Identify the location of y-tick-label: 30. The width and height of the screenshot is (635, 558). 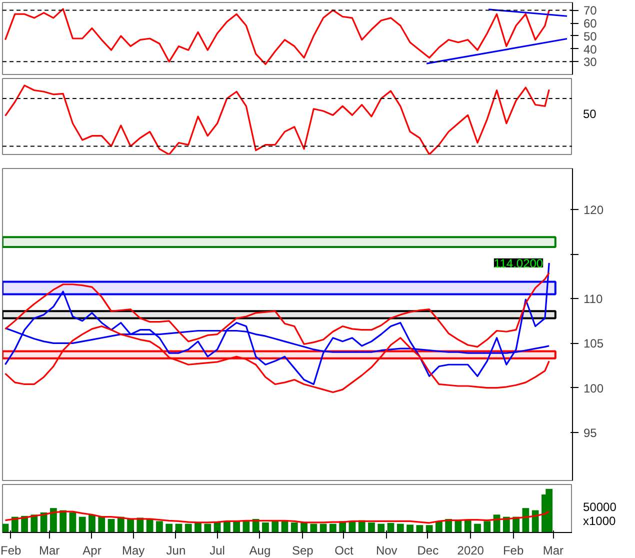
(591, 62).